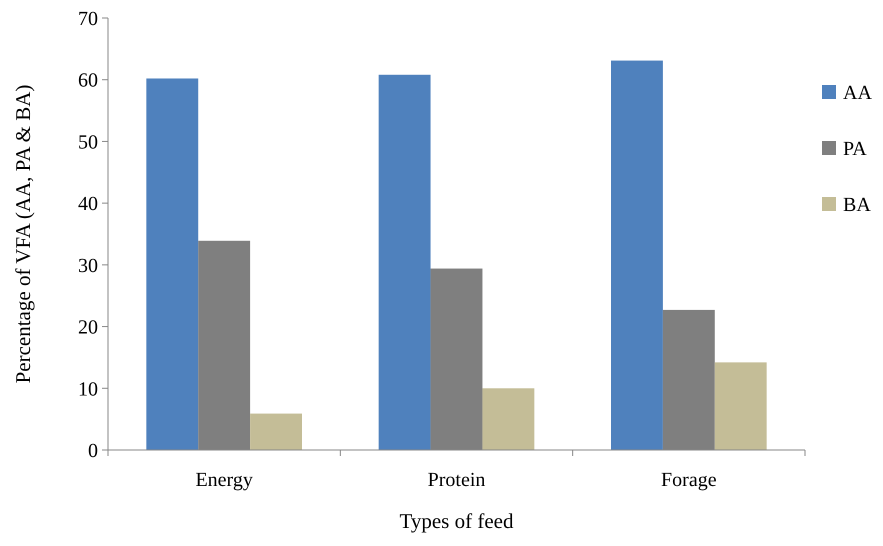 The image size is (883, 546). What do you see at coordinates (88, 19) in the screenshot?
I see `y-tick-label: 70` at bounding box center [88, 19].